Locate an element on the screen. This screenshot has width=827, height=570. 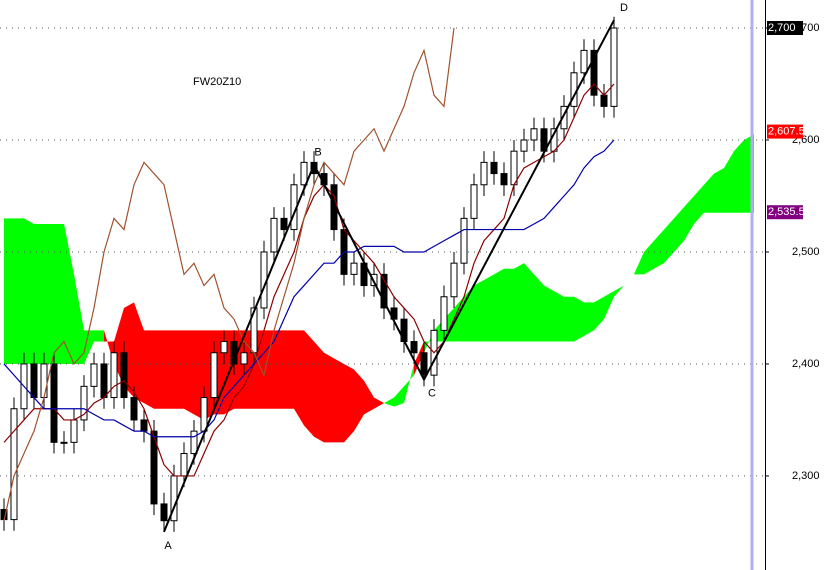
y-tick-label: 2,400 is located at coordinates (806, 364).